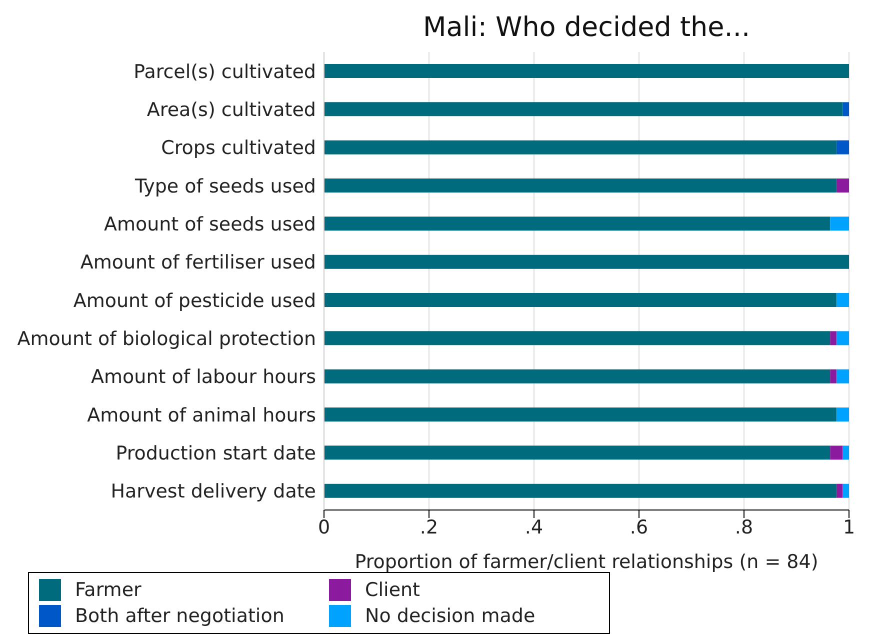 This screenshot has height=634, width=871. I want to click on y-tick-label: Area(s) cultivated, so click(231, 109).